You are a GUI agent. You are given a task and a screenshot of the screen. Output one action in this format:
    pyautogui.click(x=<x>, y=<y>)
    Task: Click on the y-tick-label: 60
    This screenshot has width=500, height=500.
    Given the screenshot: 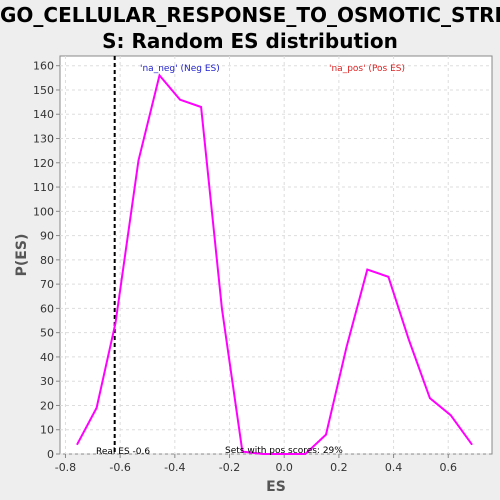 What is the action you would take?
    pyautogui.click(x=47, y=308)
    